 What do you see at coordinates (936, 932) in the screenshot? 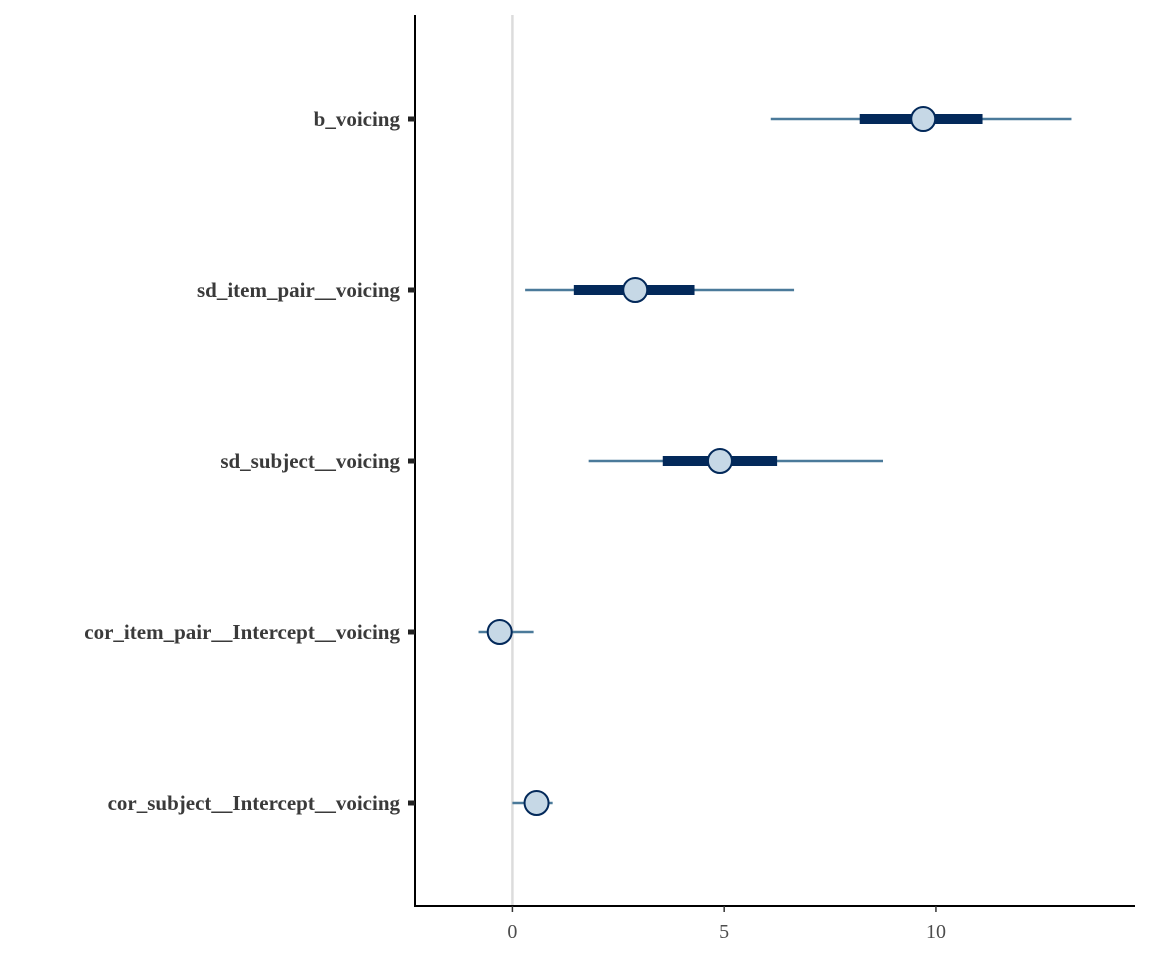
I see `x-tick-label-10: 10` at bounding box center [936, 932].